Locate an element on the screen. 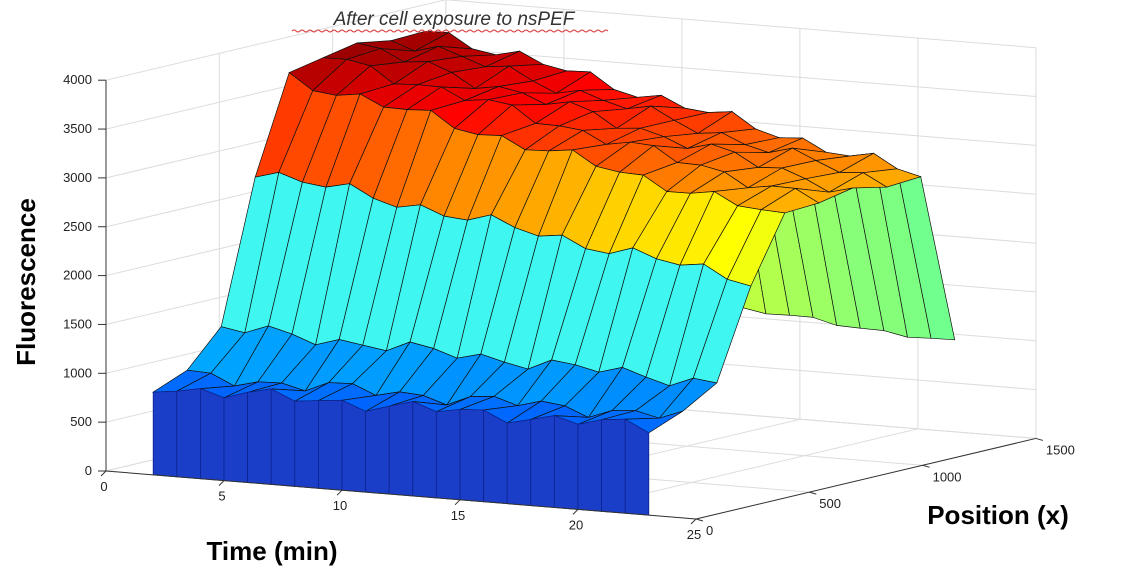 The image size is (1128, 576). time-tick-label: 25 is located at coordinates (694, 534).